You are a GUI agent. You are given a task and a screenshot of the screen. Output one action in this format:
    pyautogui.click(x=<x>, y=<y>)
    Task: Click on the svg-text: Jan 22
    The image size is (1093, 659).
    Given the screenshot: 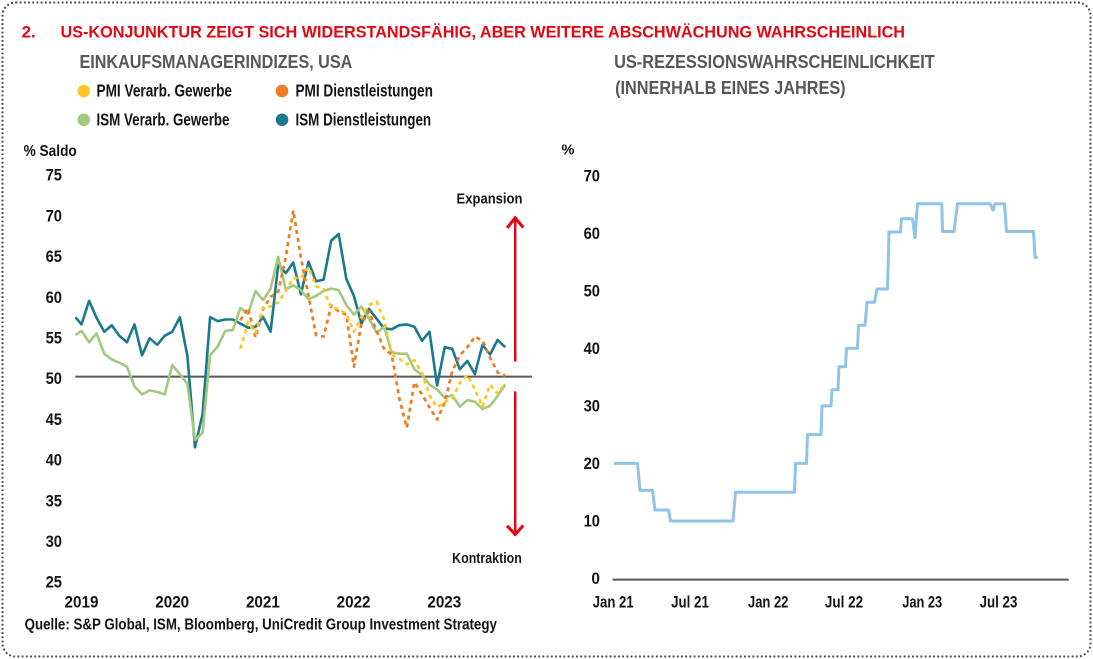 What is the action you would take?
    pyautogui.click(x=768, y=602)
    